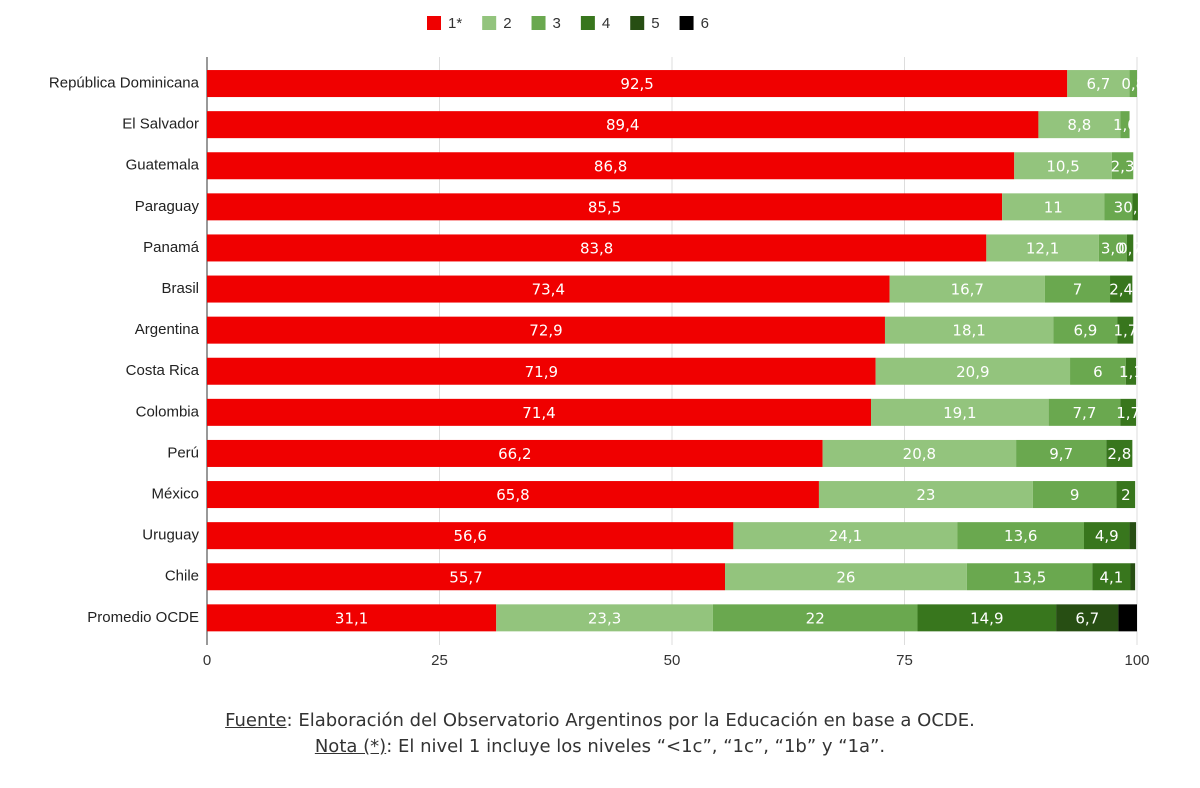 The image size is (1200, 788). I want to click on legend-label: 3, so click(557, 23).